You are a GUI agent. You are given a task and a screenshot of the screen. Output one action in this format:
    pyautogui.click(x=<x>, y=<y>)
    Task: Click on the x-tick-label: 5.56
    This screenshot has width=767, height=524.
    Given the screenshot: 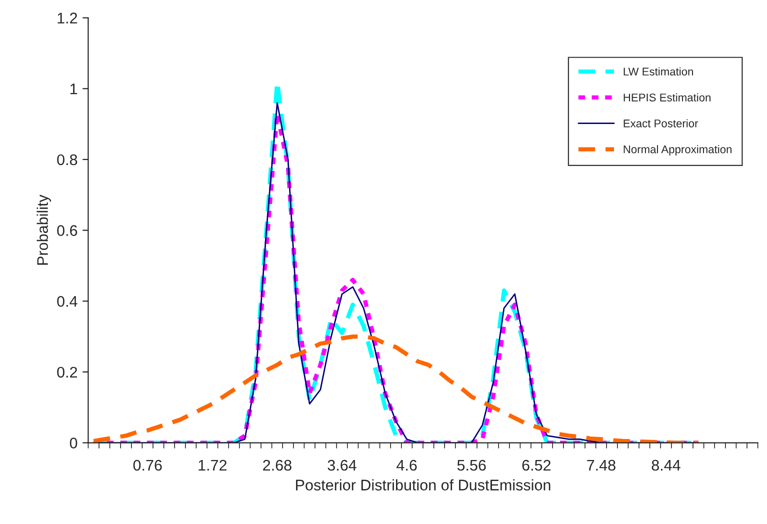 What is the action you would take?
    pyautogui.click(x=471, y=465)
    